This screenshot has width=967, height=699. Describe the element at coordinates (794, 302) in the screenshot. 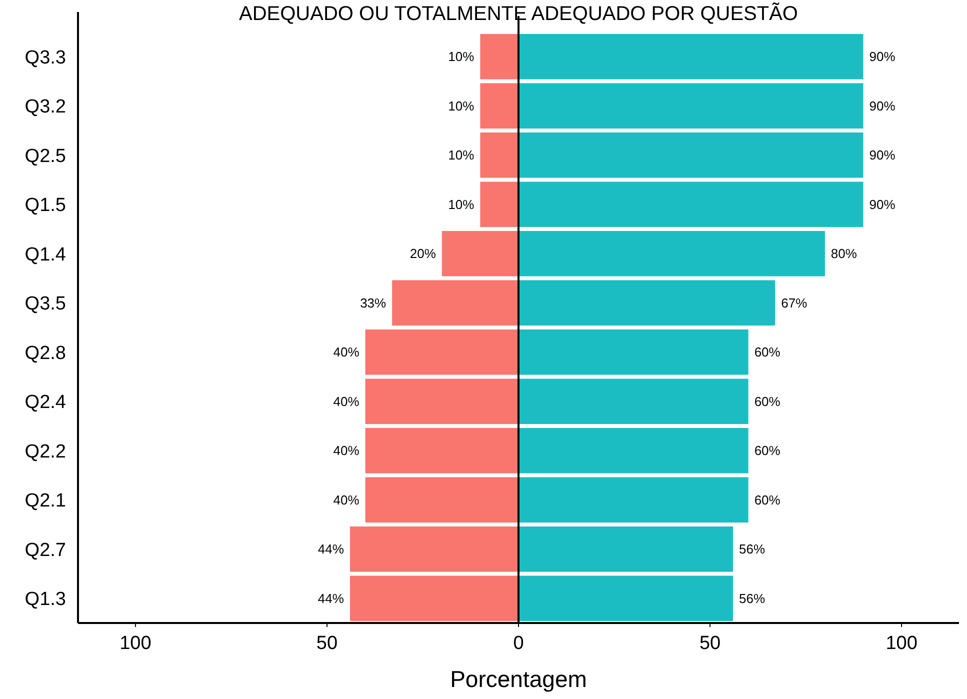

I see `data-label: 67%` at that location.